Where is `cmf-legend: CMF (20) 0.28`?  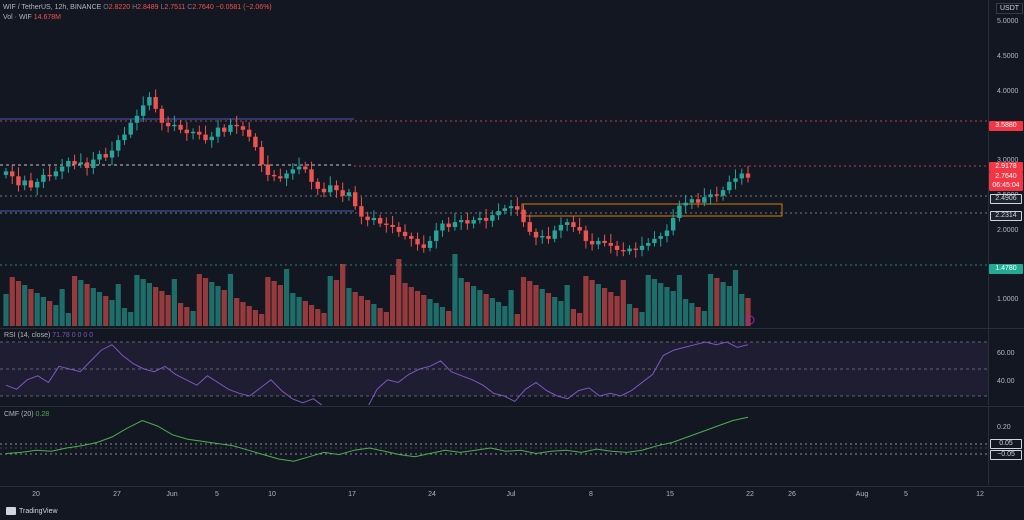 cmf-legend: CMF (20) 0.28 is located at coordinates (26, 414).